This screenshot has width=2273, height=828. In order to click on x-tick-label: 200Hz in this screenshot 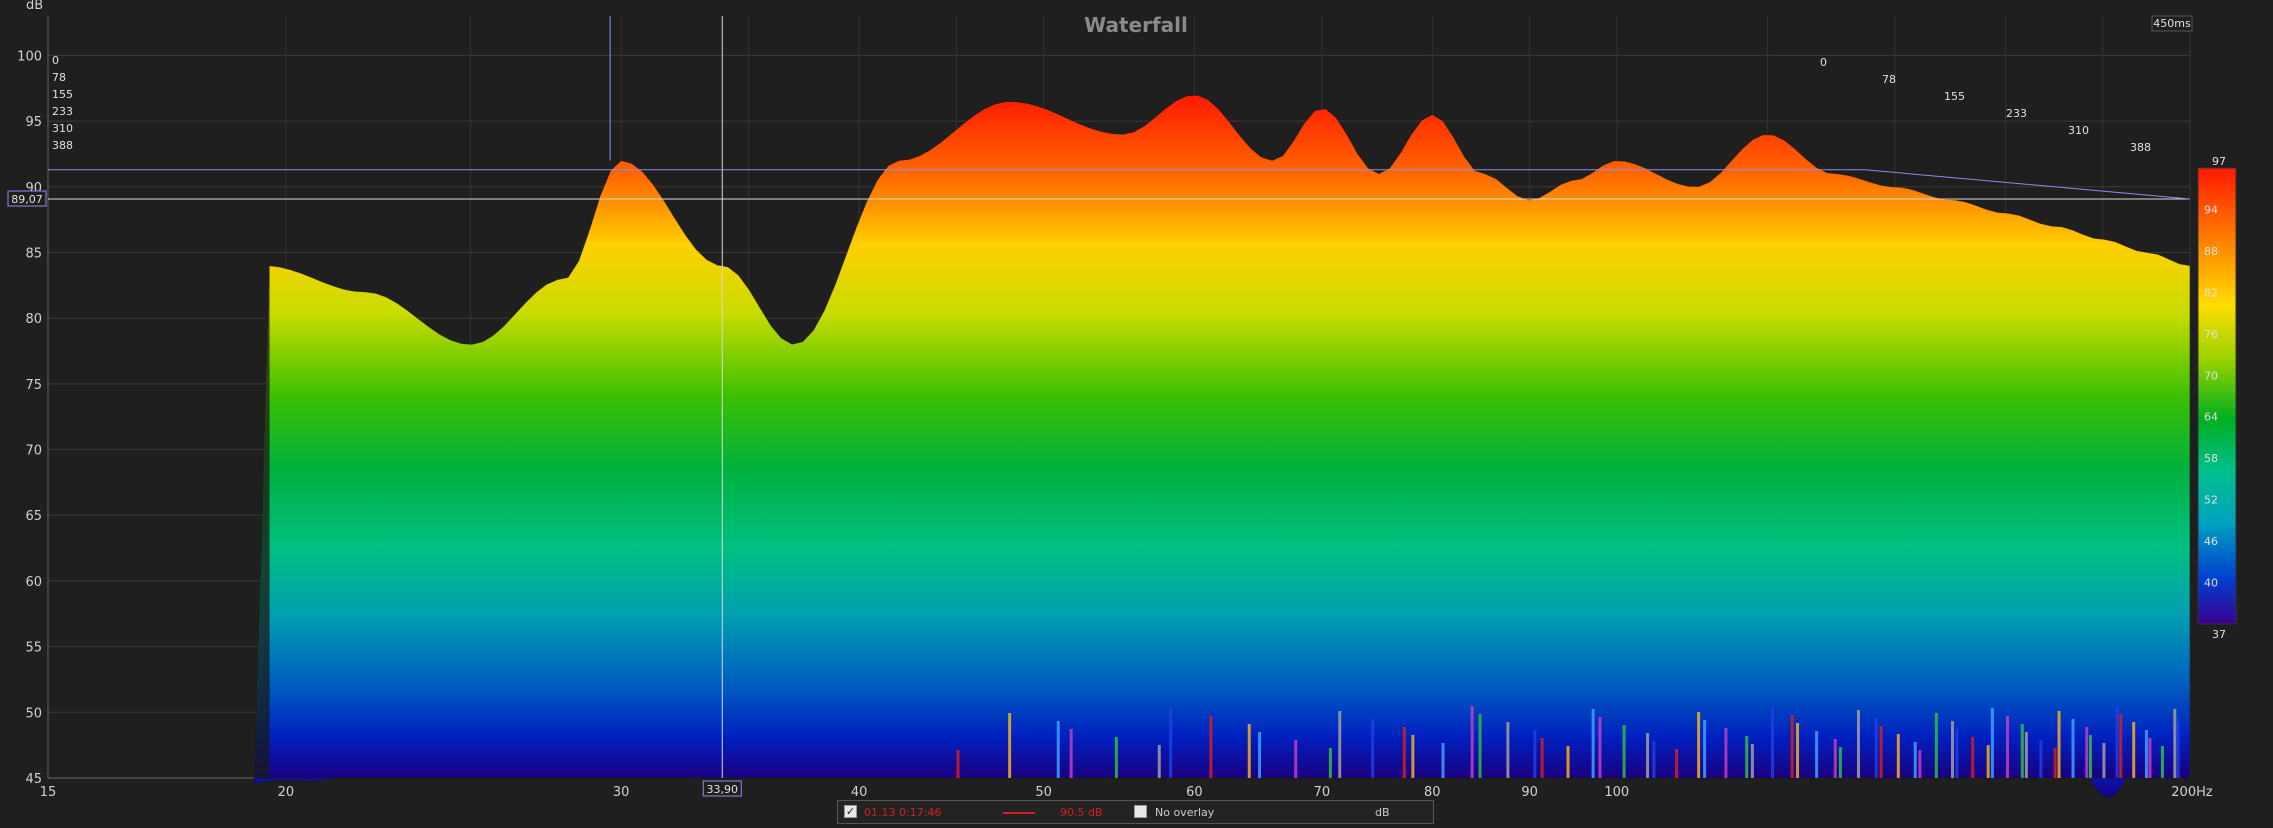, I will do `click(2192, 792)`.